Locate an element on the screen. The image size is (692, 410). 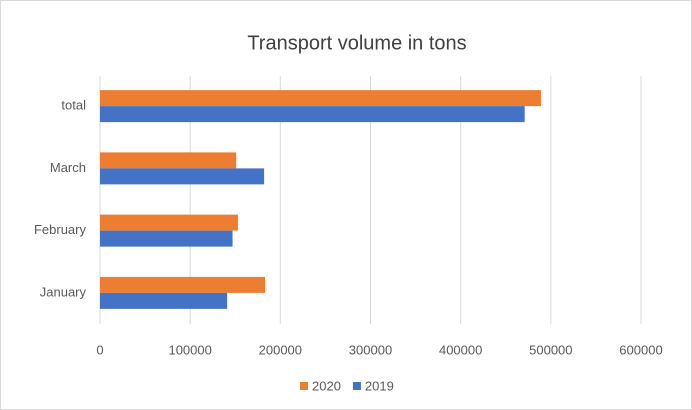
y-tick-label: February is located at coordinates (60, 229).